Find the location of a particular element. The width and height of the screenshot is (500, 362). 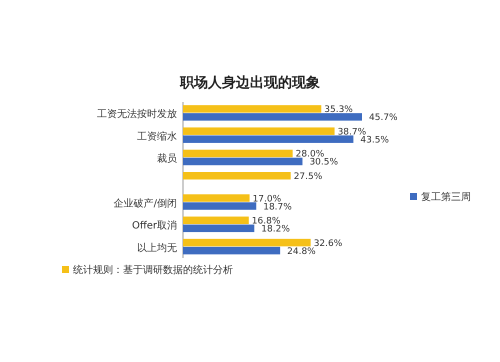

y-tick-label: Offer取消 is located at coordinates (154, 226).